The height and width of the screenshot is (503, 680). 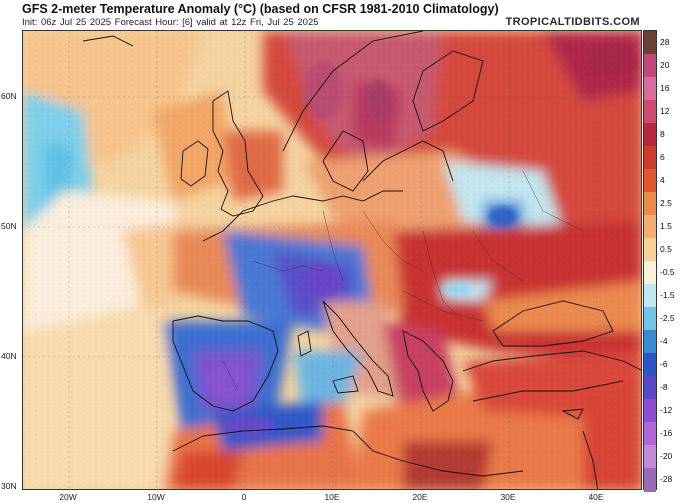 I want to click on colorbar-label: -2.5, so click(x=667, y=317).